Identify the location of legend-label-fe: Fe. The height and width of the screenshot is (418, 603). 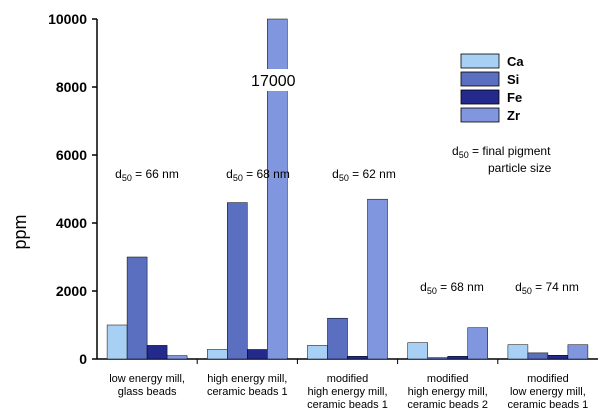
(514, 97).